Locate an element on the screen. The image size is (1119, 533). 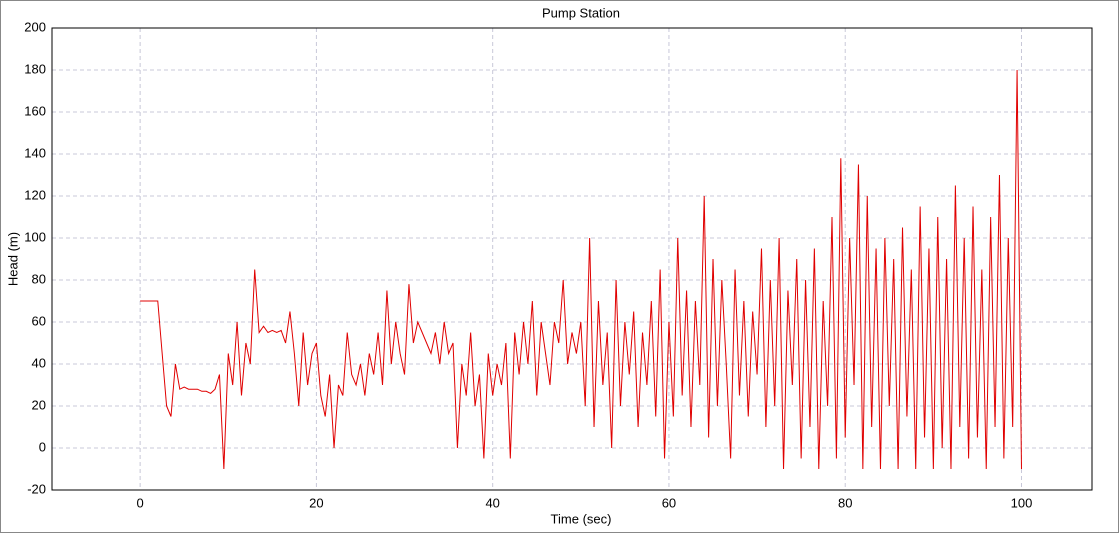
y-tick-label: 120 is located at coordinates (35, 194).